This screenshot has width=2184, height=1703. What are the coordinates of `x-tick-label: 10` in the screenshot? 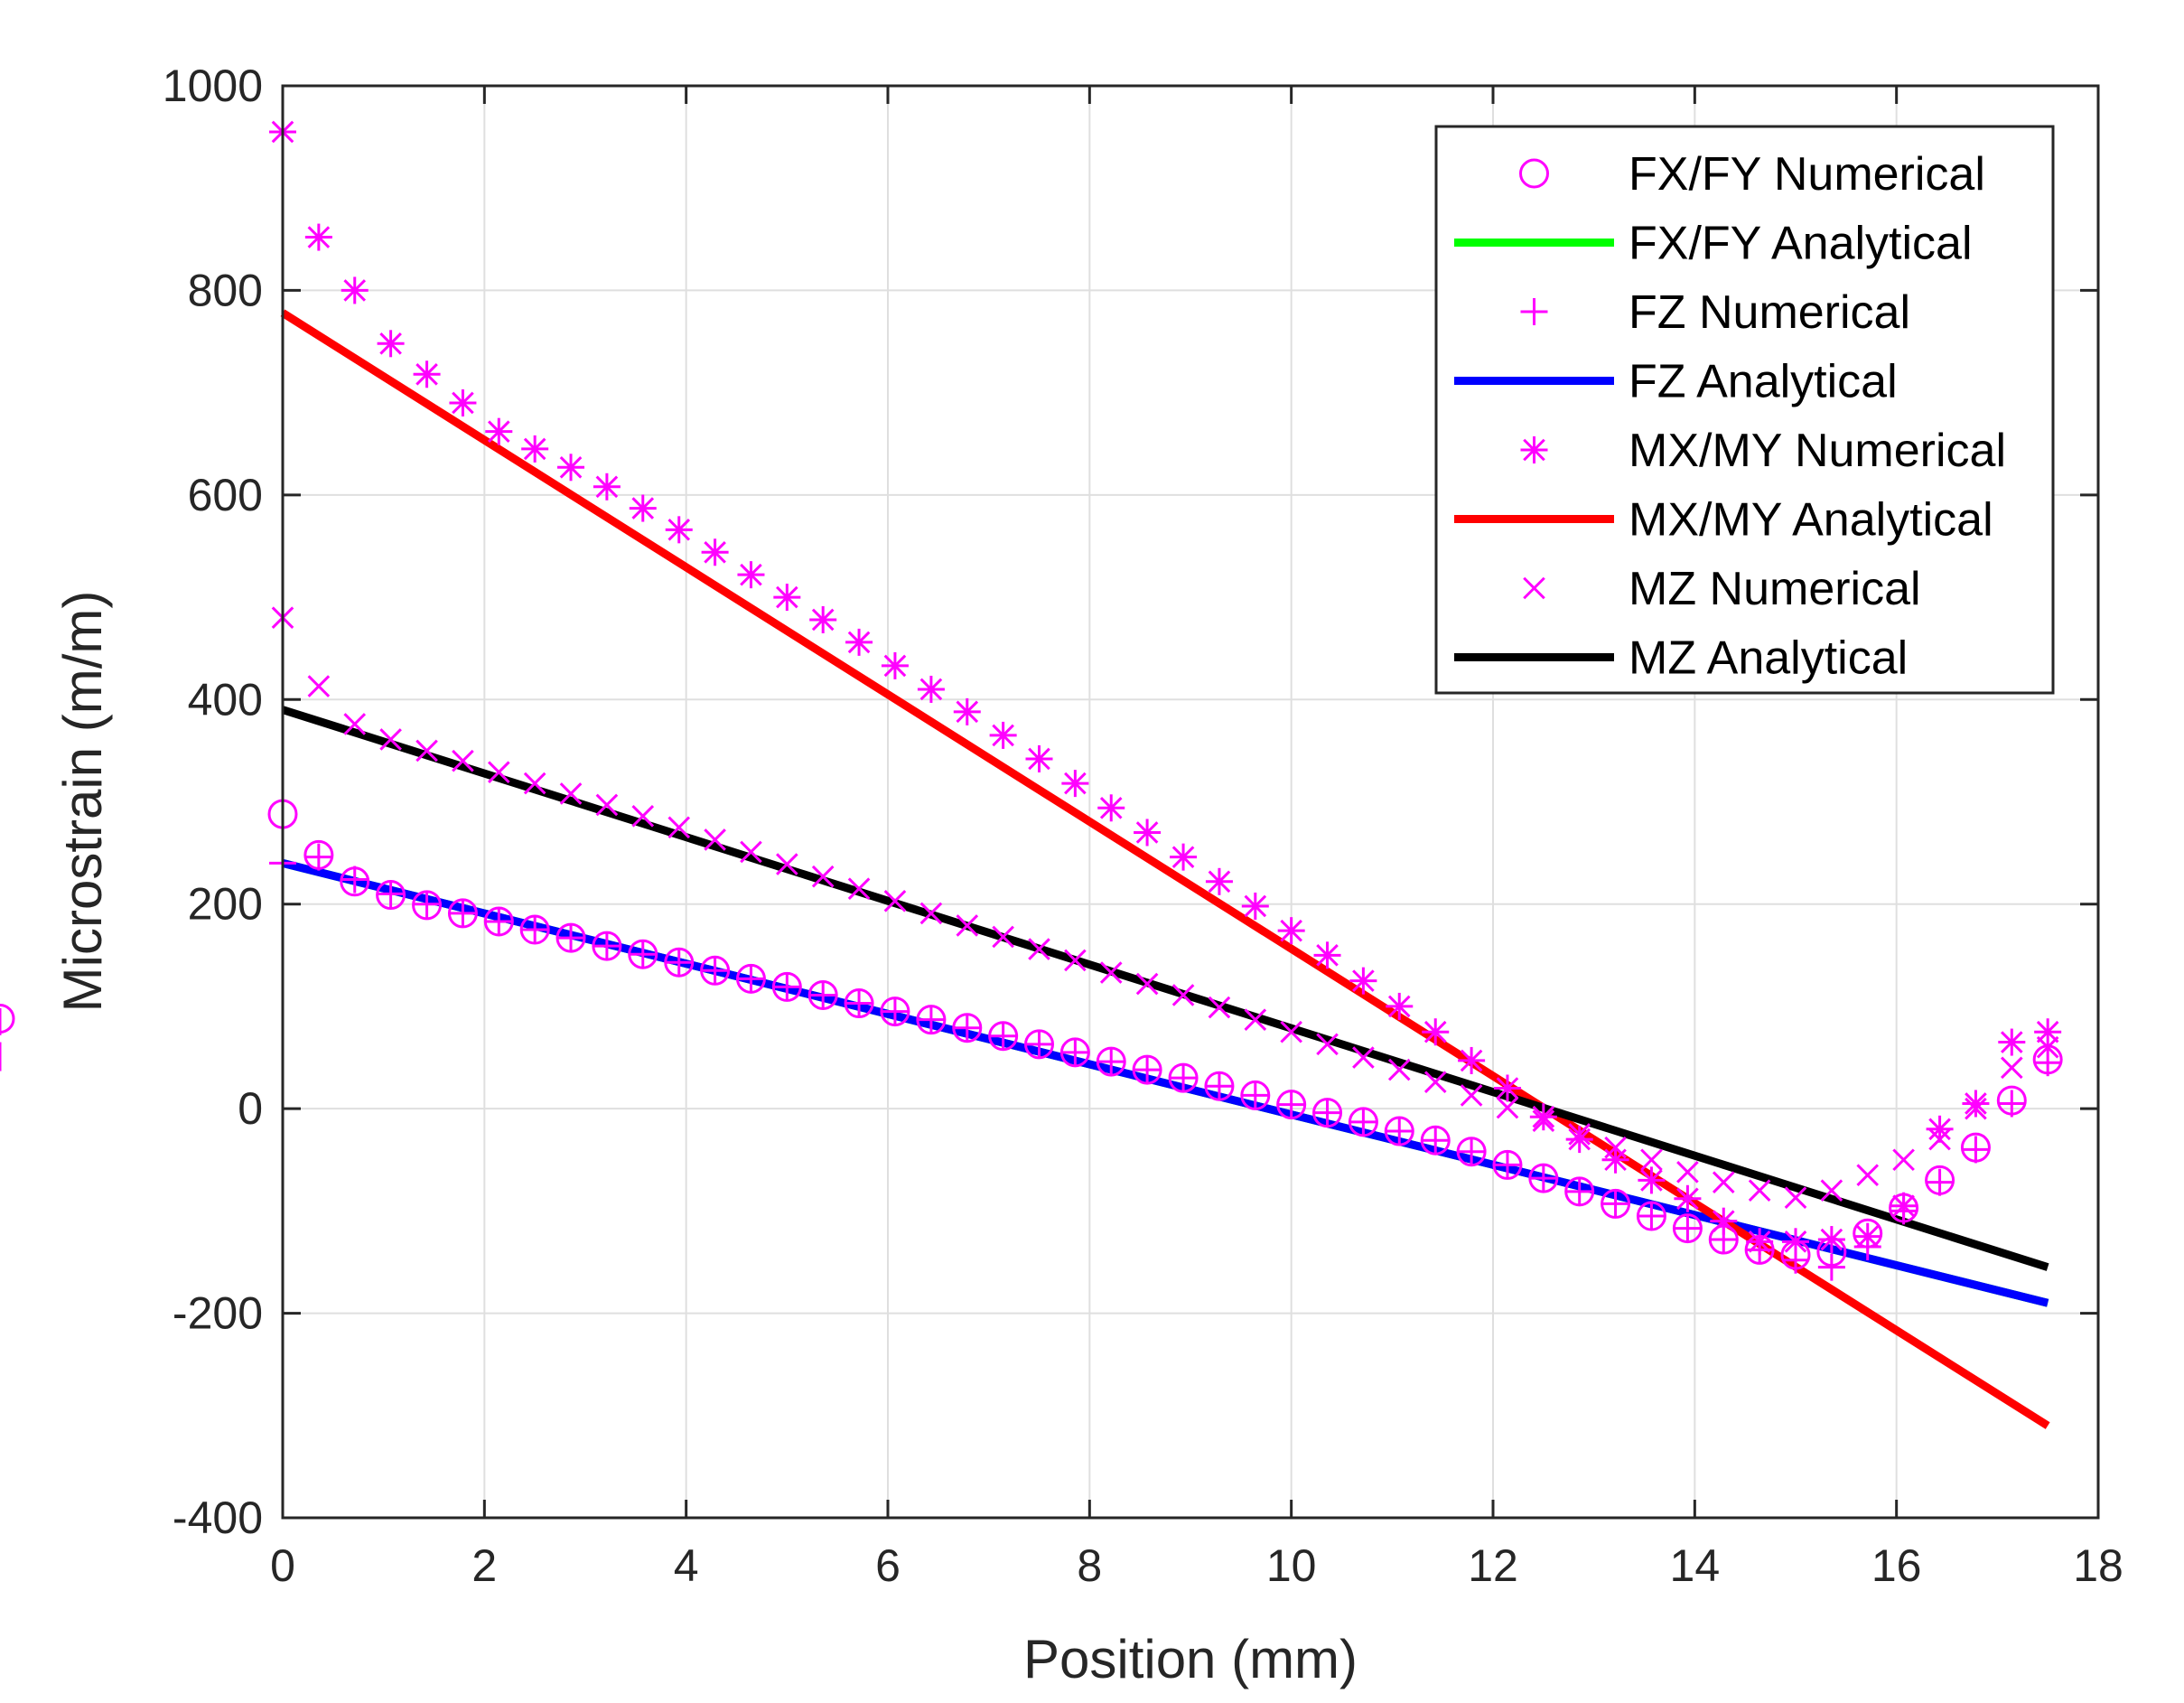 It's located at (1291, 1565).